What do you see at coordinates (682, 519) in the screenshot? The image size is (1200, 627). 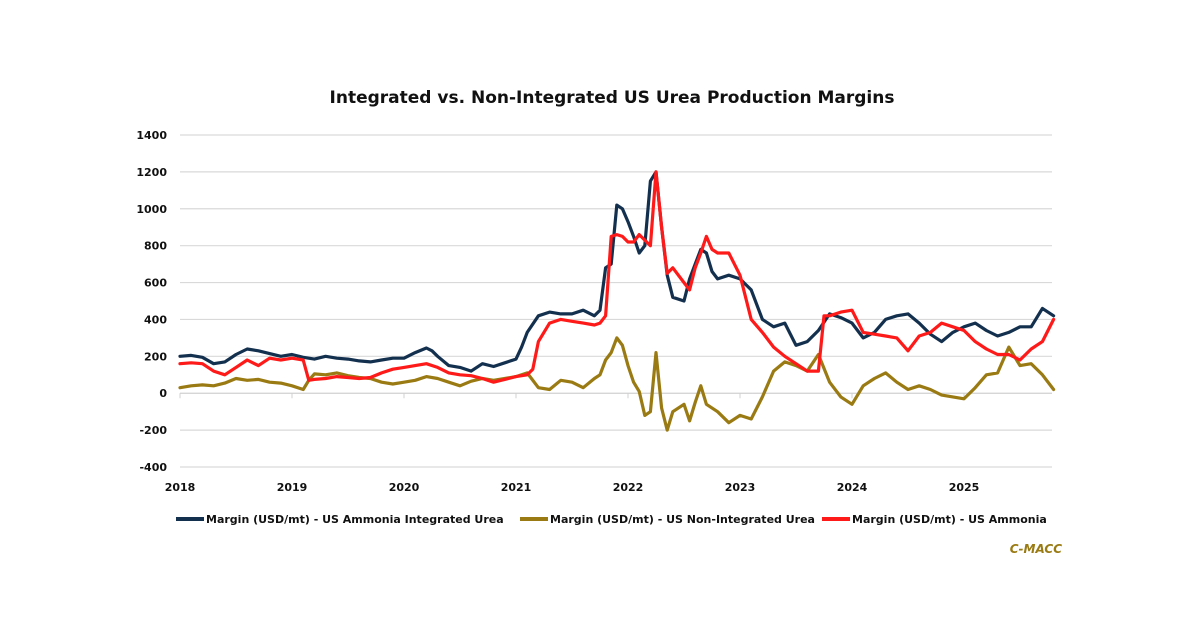 I see `legend-label: Margin (USD/mt) - US Non-Integrated Urea` at bounding box center [682, 519].